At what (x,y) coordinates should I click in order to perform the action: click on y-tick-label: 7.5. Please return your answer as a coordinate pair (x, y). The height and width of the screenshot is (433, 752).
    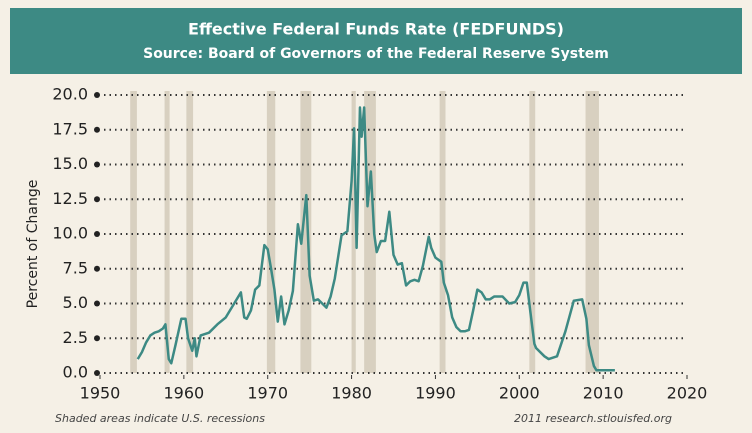
    Looking at the image, I should click on (75, 267).